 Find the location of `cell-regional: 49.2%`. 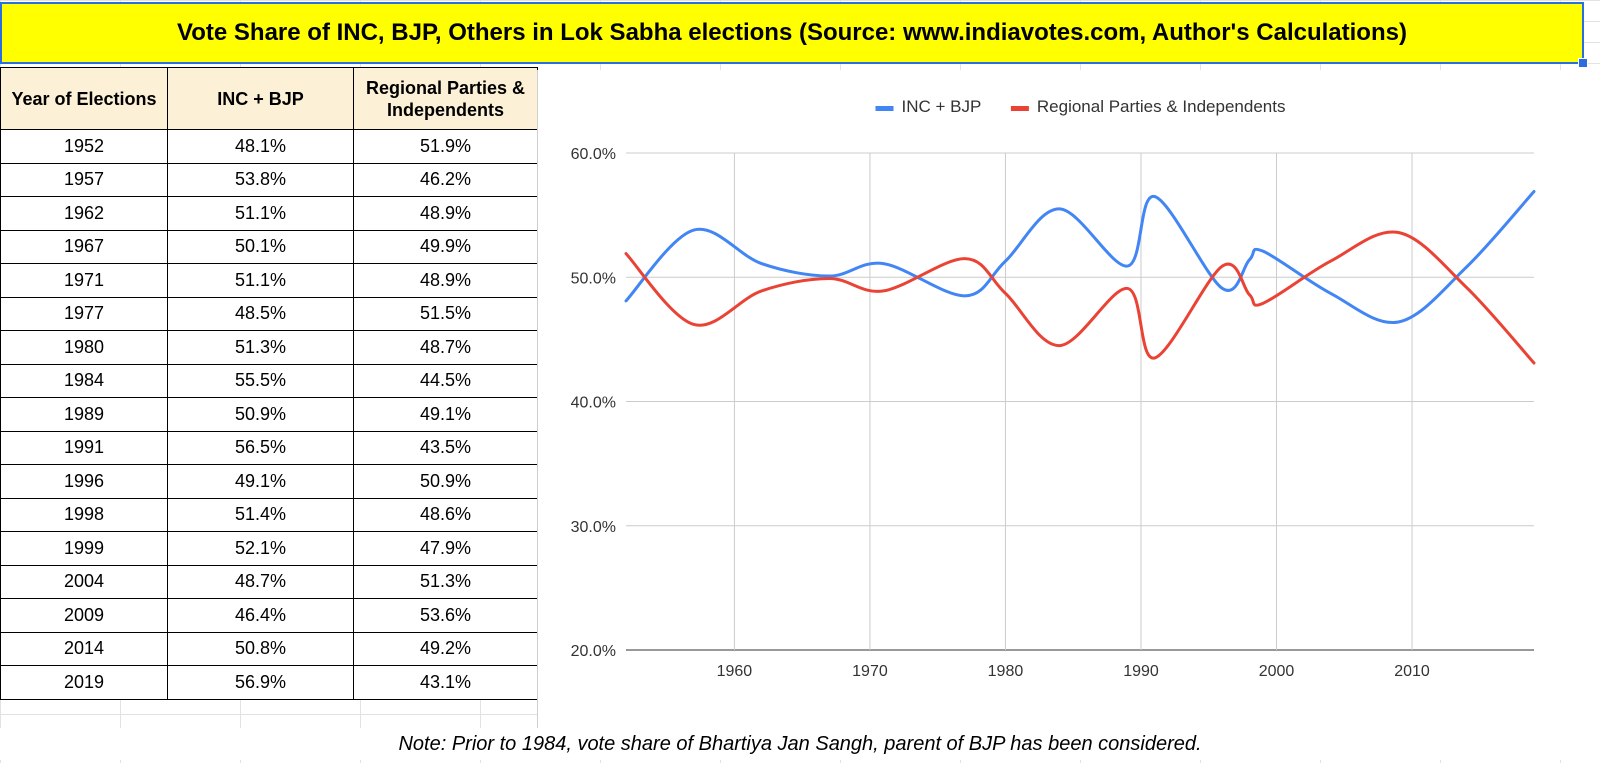

cell-regional: 49.2% is located at coordinates (445, 648).